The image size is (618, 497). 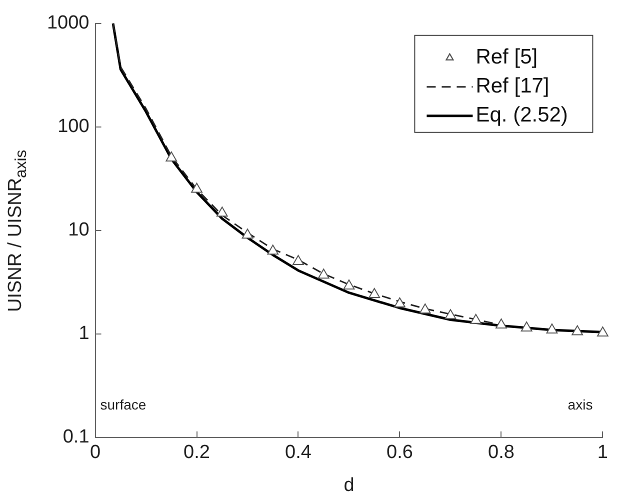 What do you see at coordinates (79, 230) in the screenshot?
I see `y-tick-label: 10` at bounding box center [79, 230].